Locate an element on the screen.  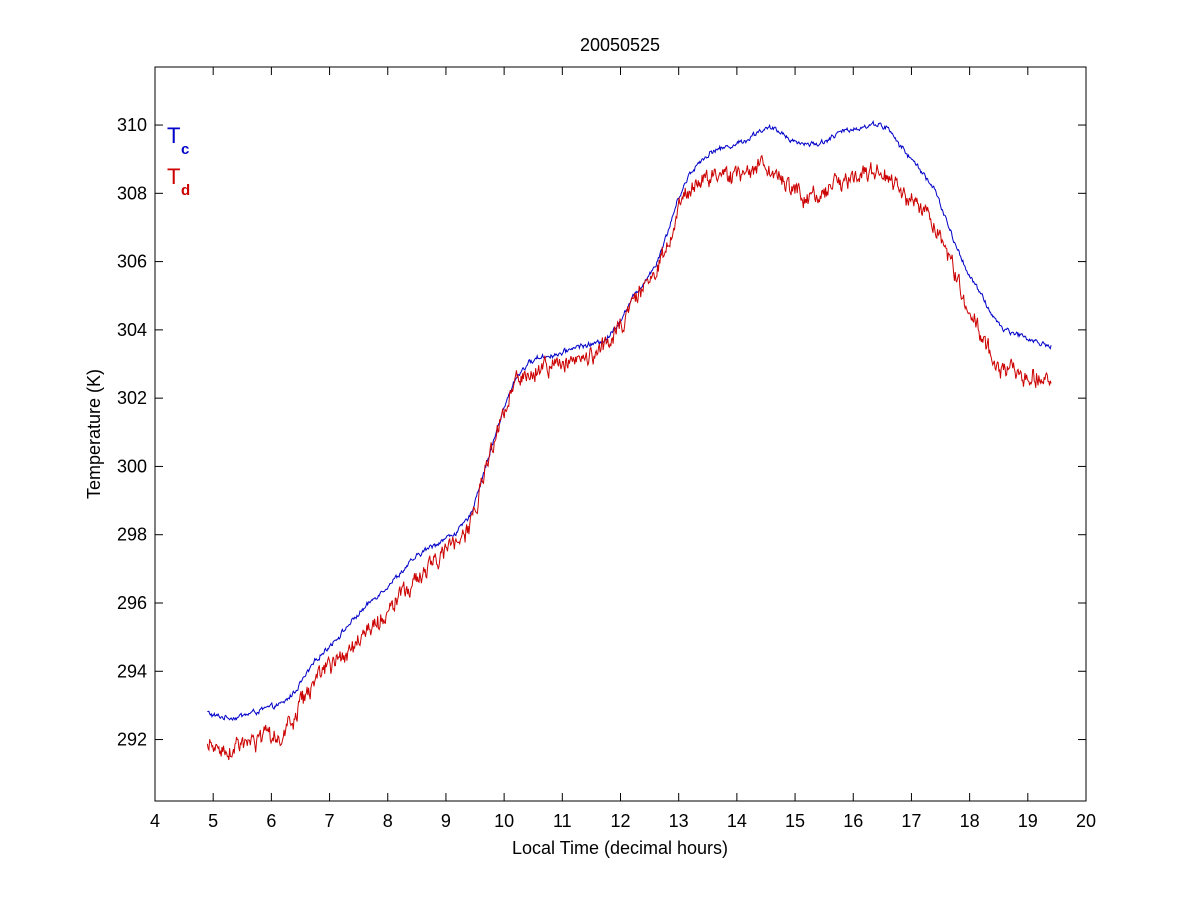
y-axis-title: Temperature (K) is located at coordinates (94, 434).